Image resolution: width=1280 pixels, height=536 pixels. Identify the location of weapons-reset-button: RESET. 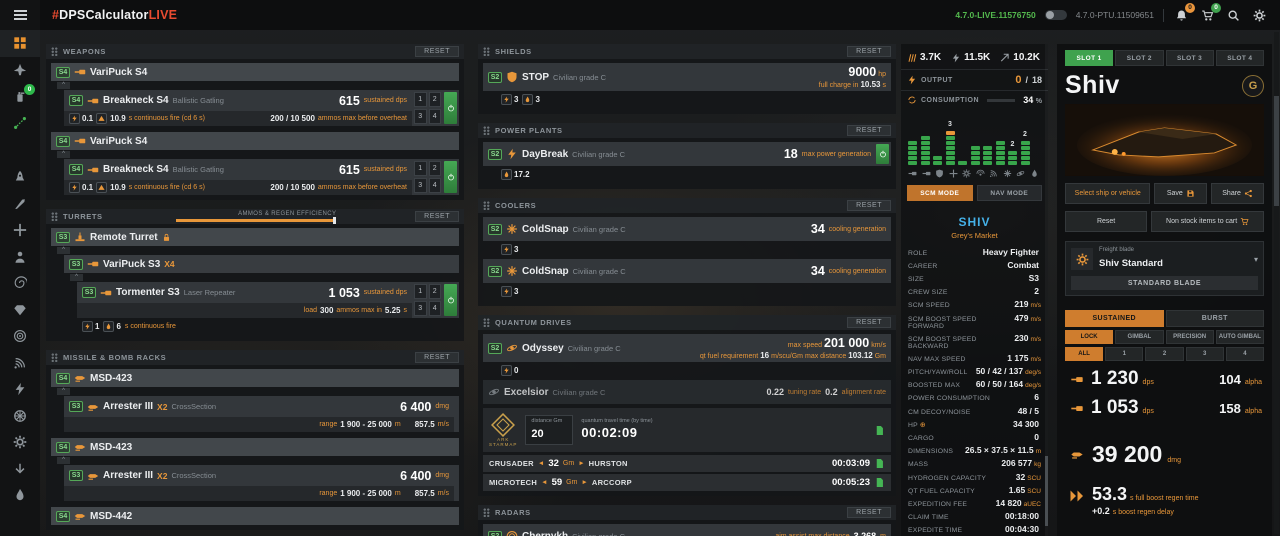
(437, 51).